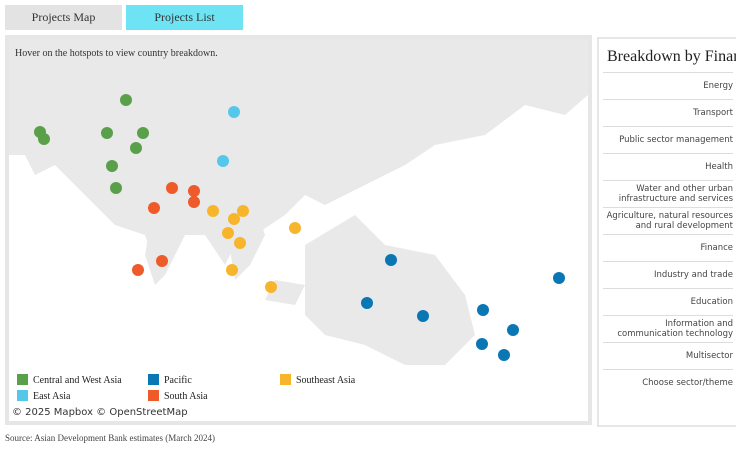  I want to click on sector-item: Education, so click(668, 301).